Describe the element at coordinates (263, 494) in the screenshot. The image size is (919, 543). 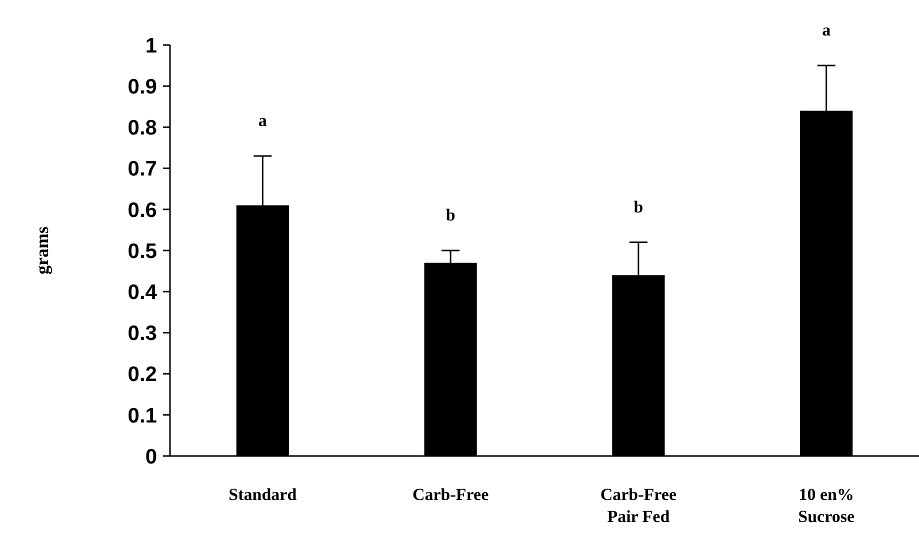
I see `x-tick-label: Standard` at that location.